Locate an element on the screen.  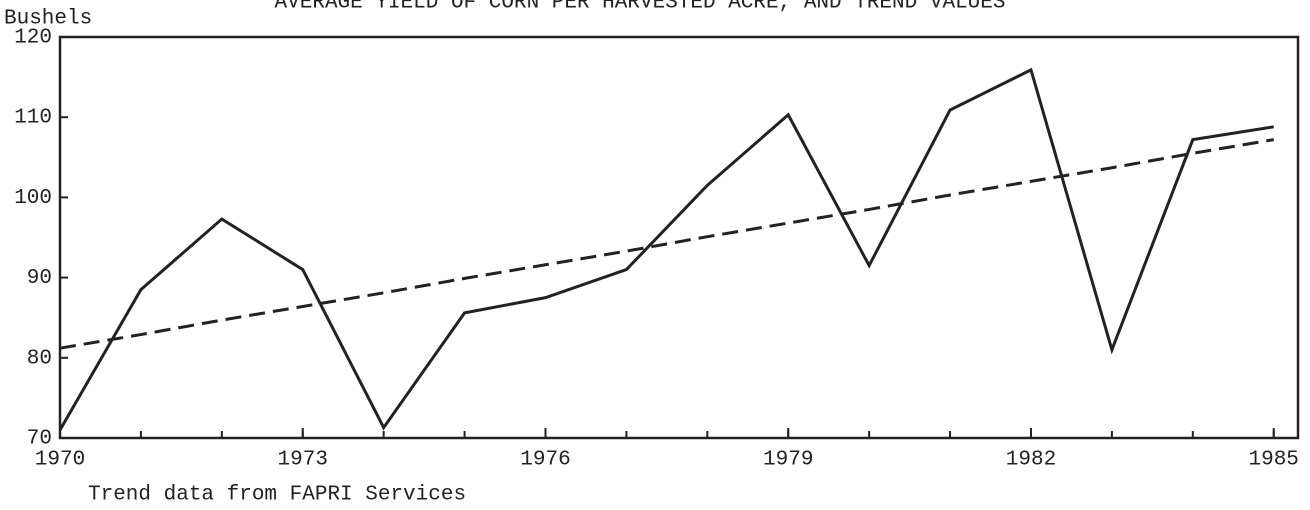
y-tick-label: 90 is located at coordinates (39, 278).